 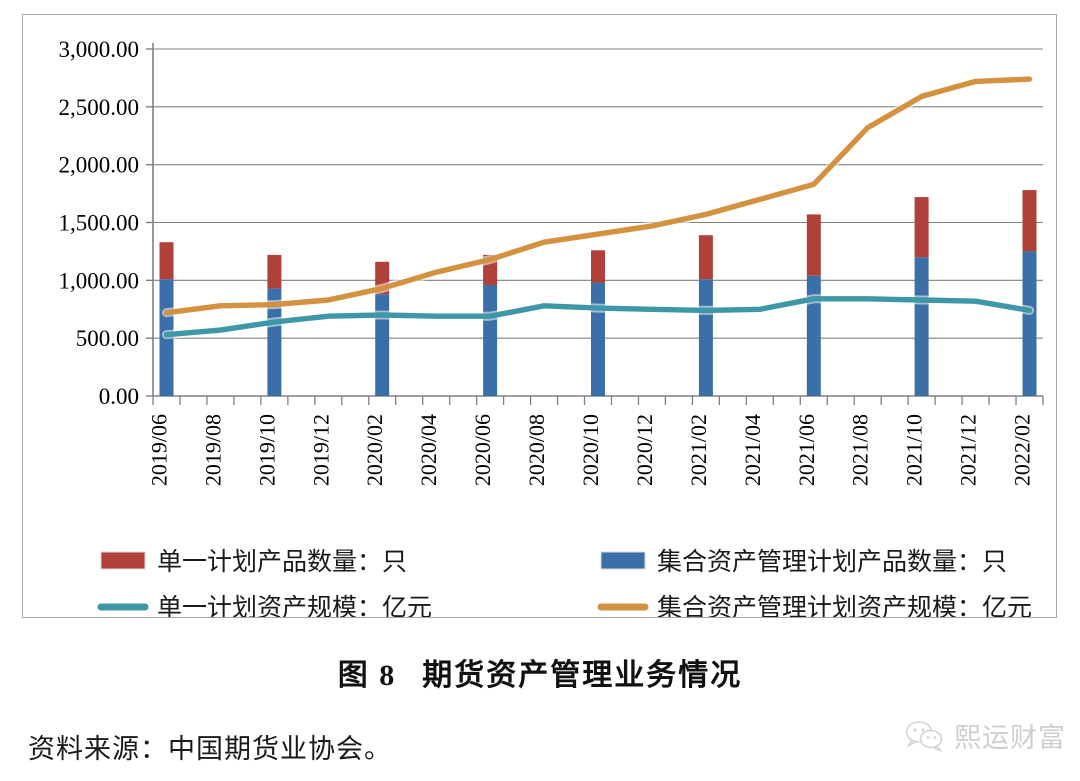 What do you see at coordinates (210, 749) in the screenshot?
I see `source-note: 资料来源：中国期货业协会。` at bounding box center [210, 749].